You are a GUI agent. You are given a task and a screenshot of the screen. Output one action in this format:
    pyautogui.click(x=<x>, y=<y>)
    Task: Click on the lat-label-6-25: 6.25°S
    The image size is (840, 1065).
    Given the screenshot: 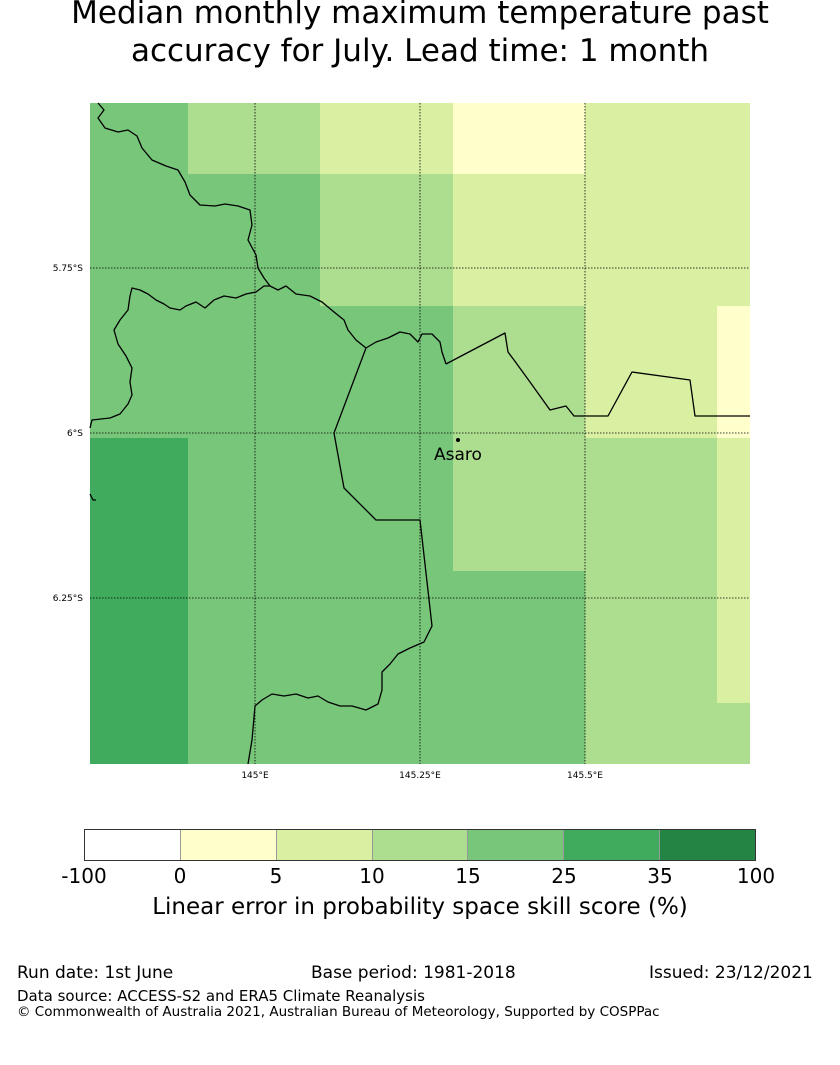 What is the action you would take?
    pyautogui.click(x=68, y=599)
    